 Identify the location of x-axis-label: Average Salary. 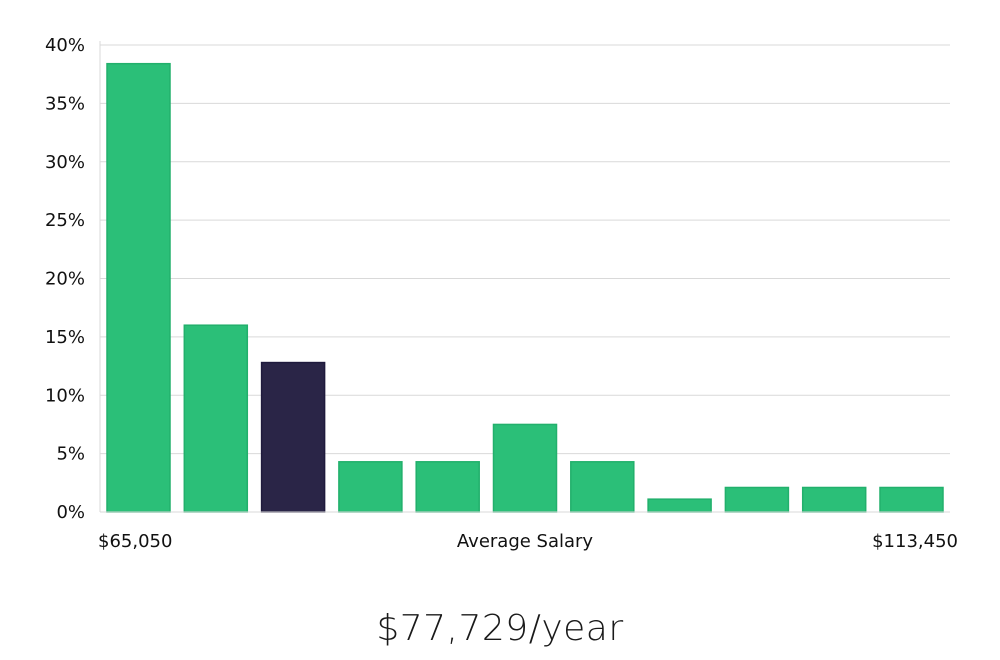
(525, 541).